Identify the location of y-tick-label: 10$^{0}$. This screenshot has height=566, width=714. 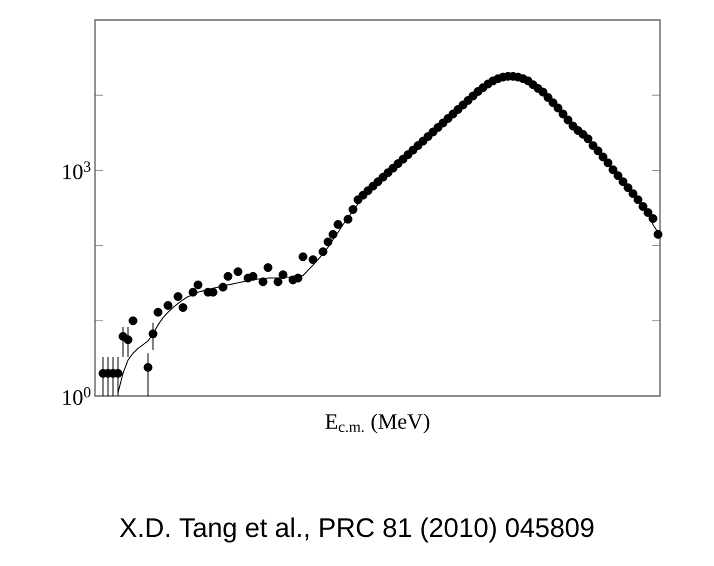
(76, 396).